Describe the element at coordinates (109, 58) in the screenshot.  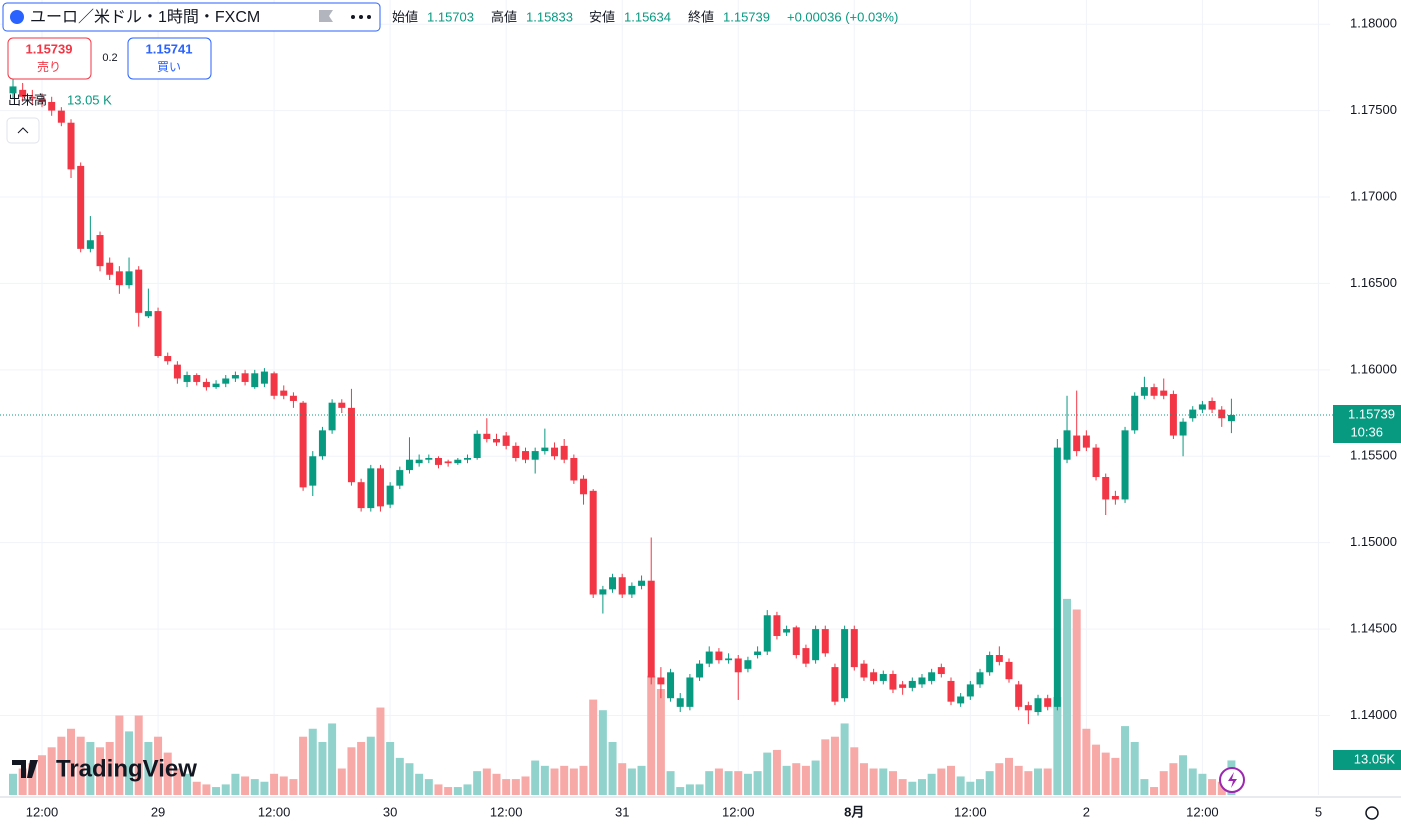
I see `spread: 0.2` at that location.